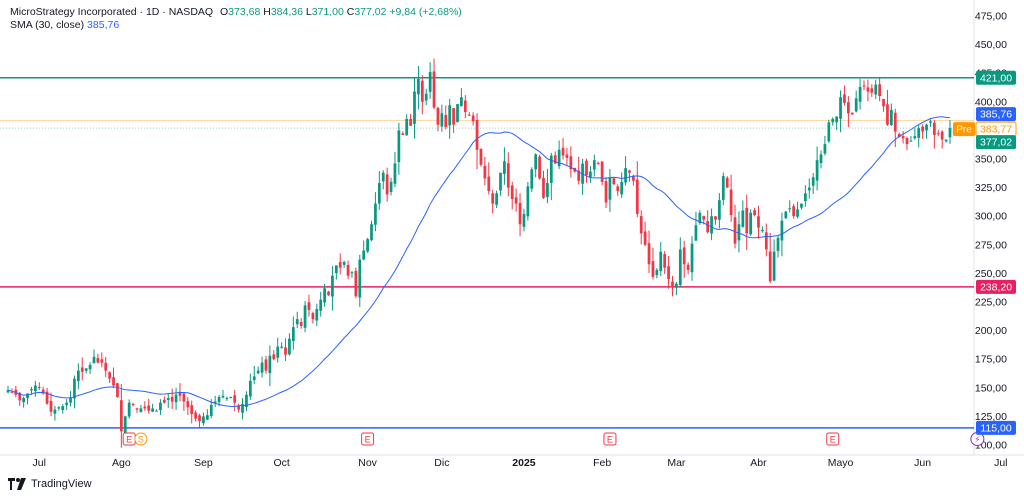 This screenshot has height=498, width=1024. I want to click on time-tick-label: Dic, so click(441, 463).